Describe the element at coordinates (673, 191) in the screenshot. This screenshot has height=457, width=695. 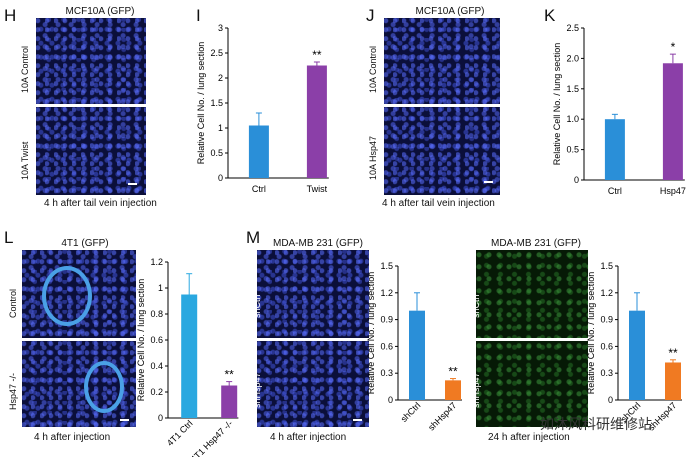
I see `x-tick-label: Hsp47` at that location.